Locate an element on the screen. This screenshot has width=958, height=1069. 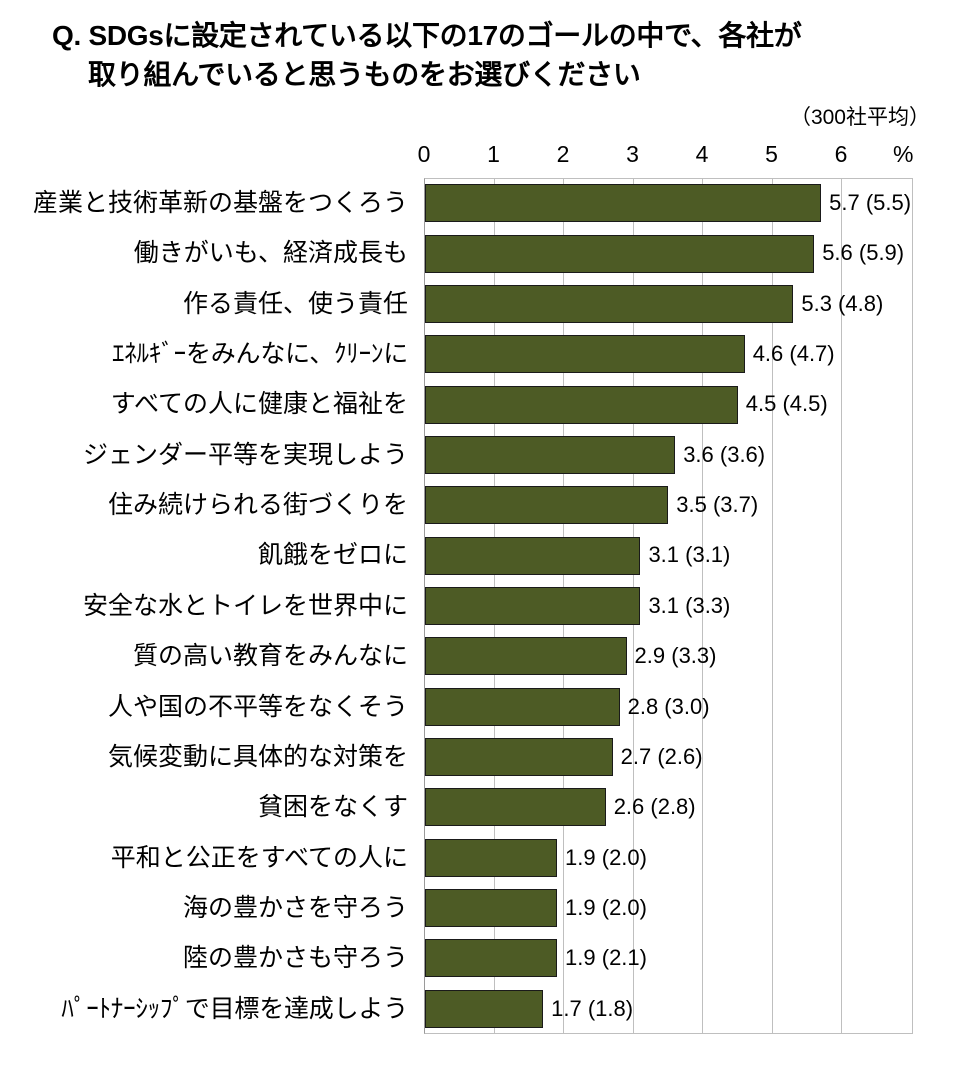
bar-row: 気候変動に具体的な対策を 2.7 (2.6) is located at coordinates (479, 757).